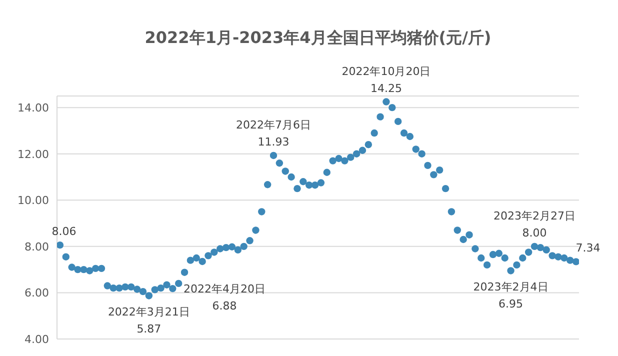 The width and height of the screenshot is (618, 356). I want to click on data-label: 2023年2月4日 6.95, so click(510, 295).